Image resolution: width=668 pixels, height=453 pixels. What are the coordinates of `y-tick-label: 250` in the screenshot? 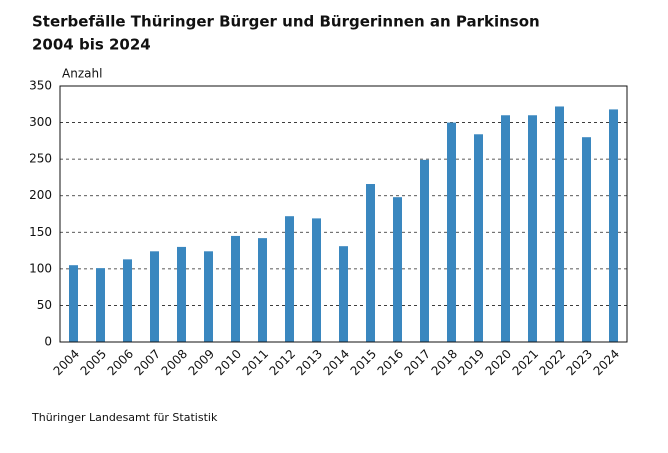 It's located at (40, 159).